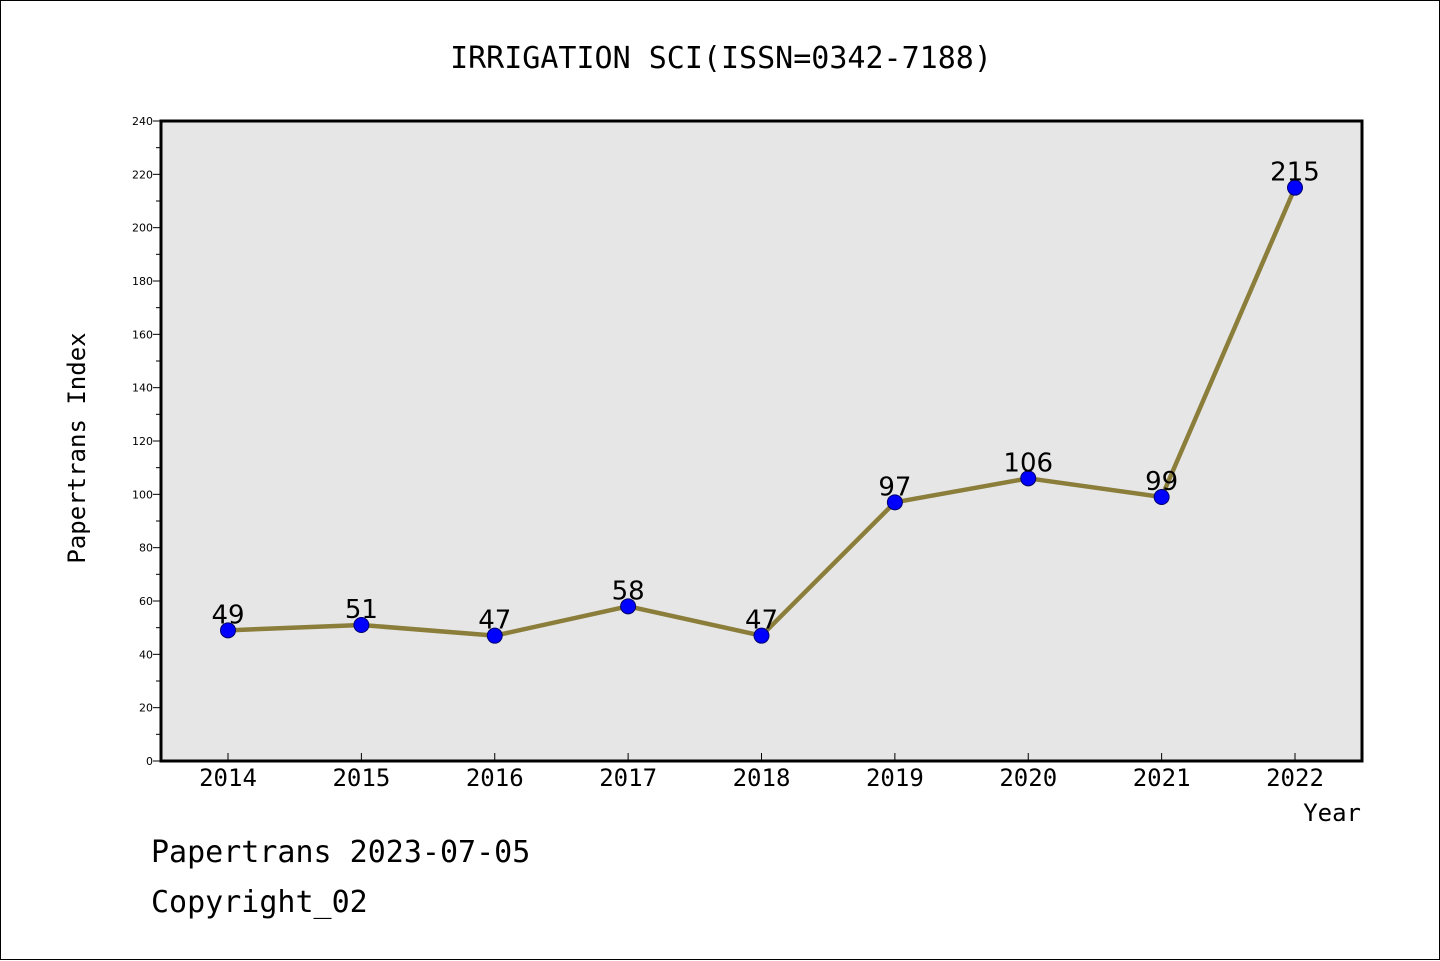 This screenshot has width=1440, height=961. I want to click on y-tick-label: 160, so click(142, 334).